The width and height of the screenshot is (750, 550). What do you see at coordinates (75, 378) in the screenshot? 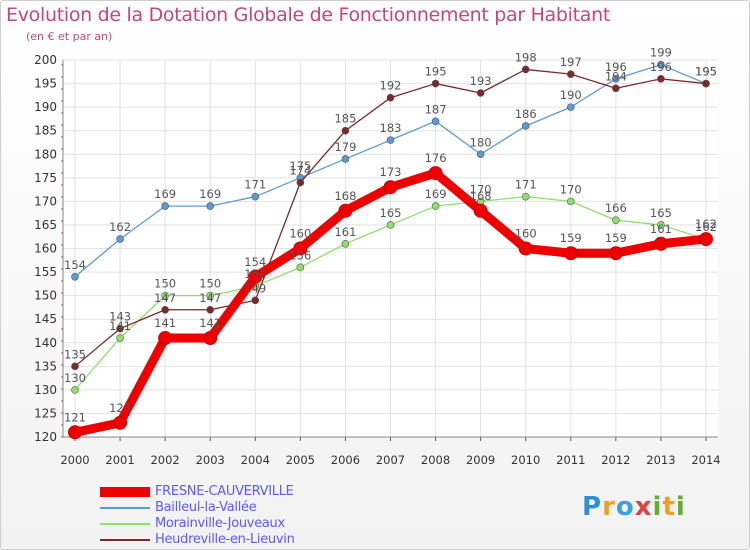
I see `data-label-morainville-2000: 130` at bounding box center [75, 378].